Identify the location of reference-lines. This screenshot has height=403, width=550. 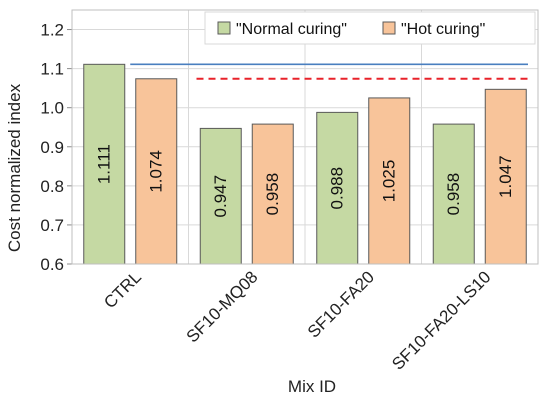
(329, 71).